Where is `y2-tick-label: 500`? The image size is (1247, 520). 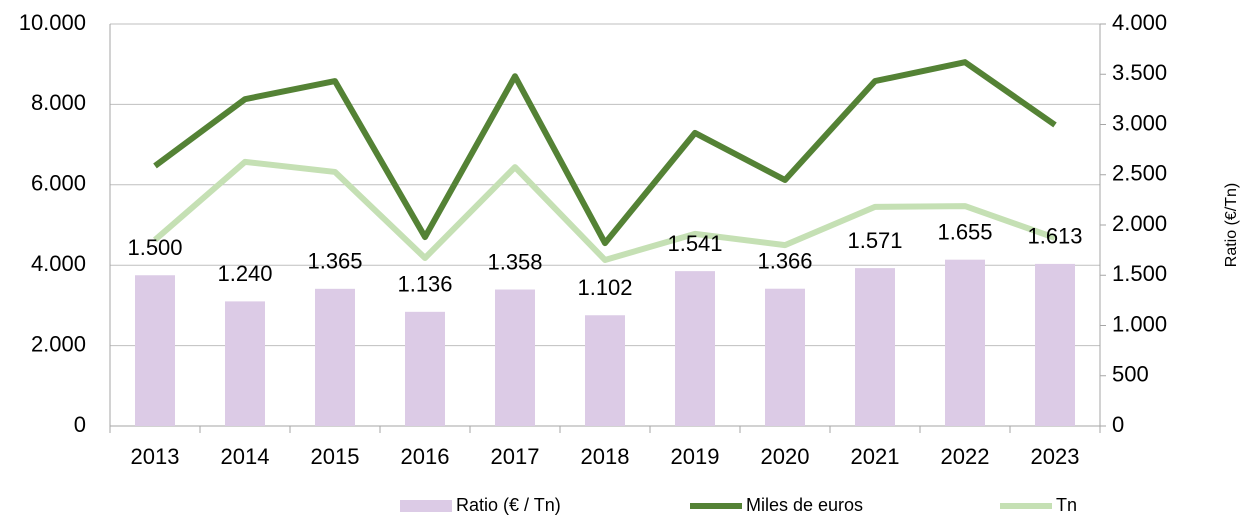 y2-tick-label: 500 is located at coordinates (1130, 374).